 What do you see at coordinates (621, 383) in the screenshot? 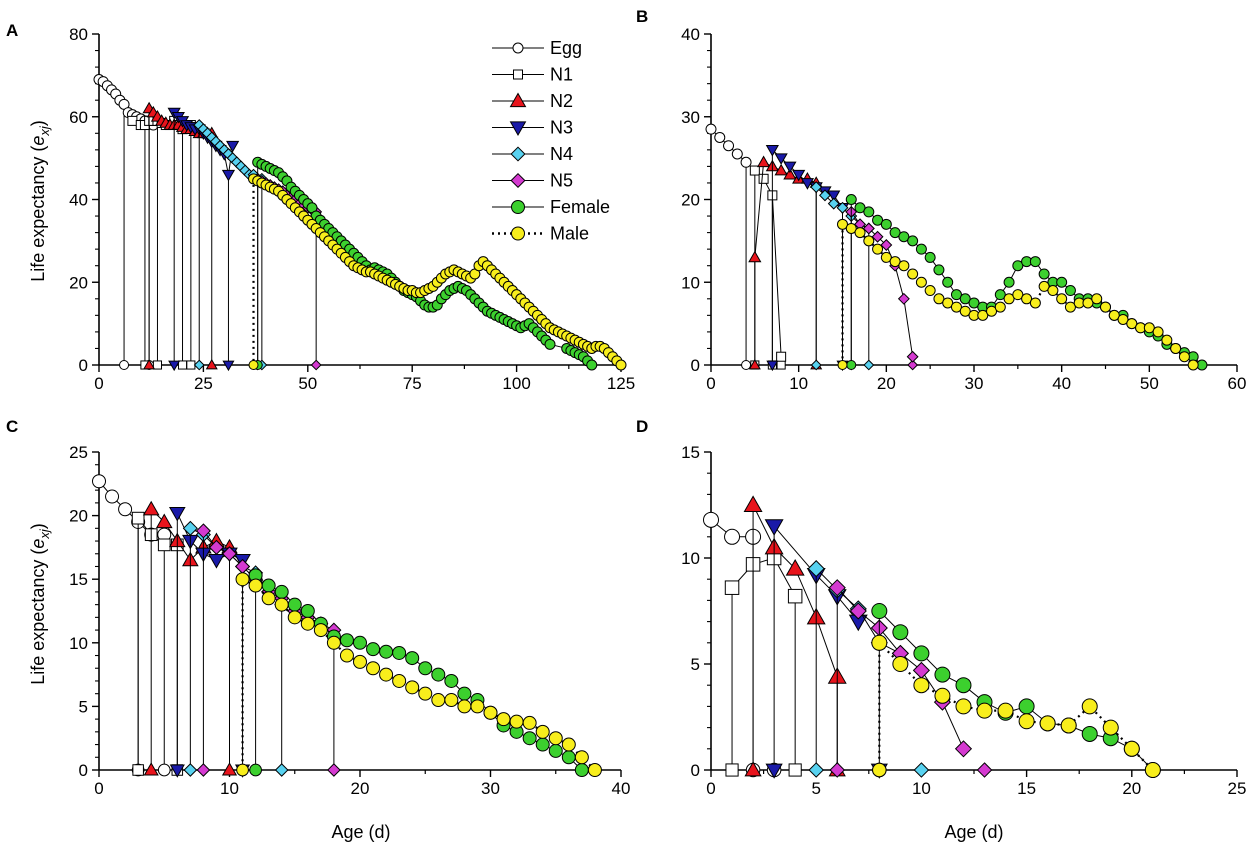
I see `x-tick-label: 125` at bounding box center [621, 383].